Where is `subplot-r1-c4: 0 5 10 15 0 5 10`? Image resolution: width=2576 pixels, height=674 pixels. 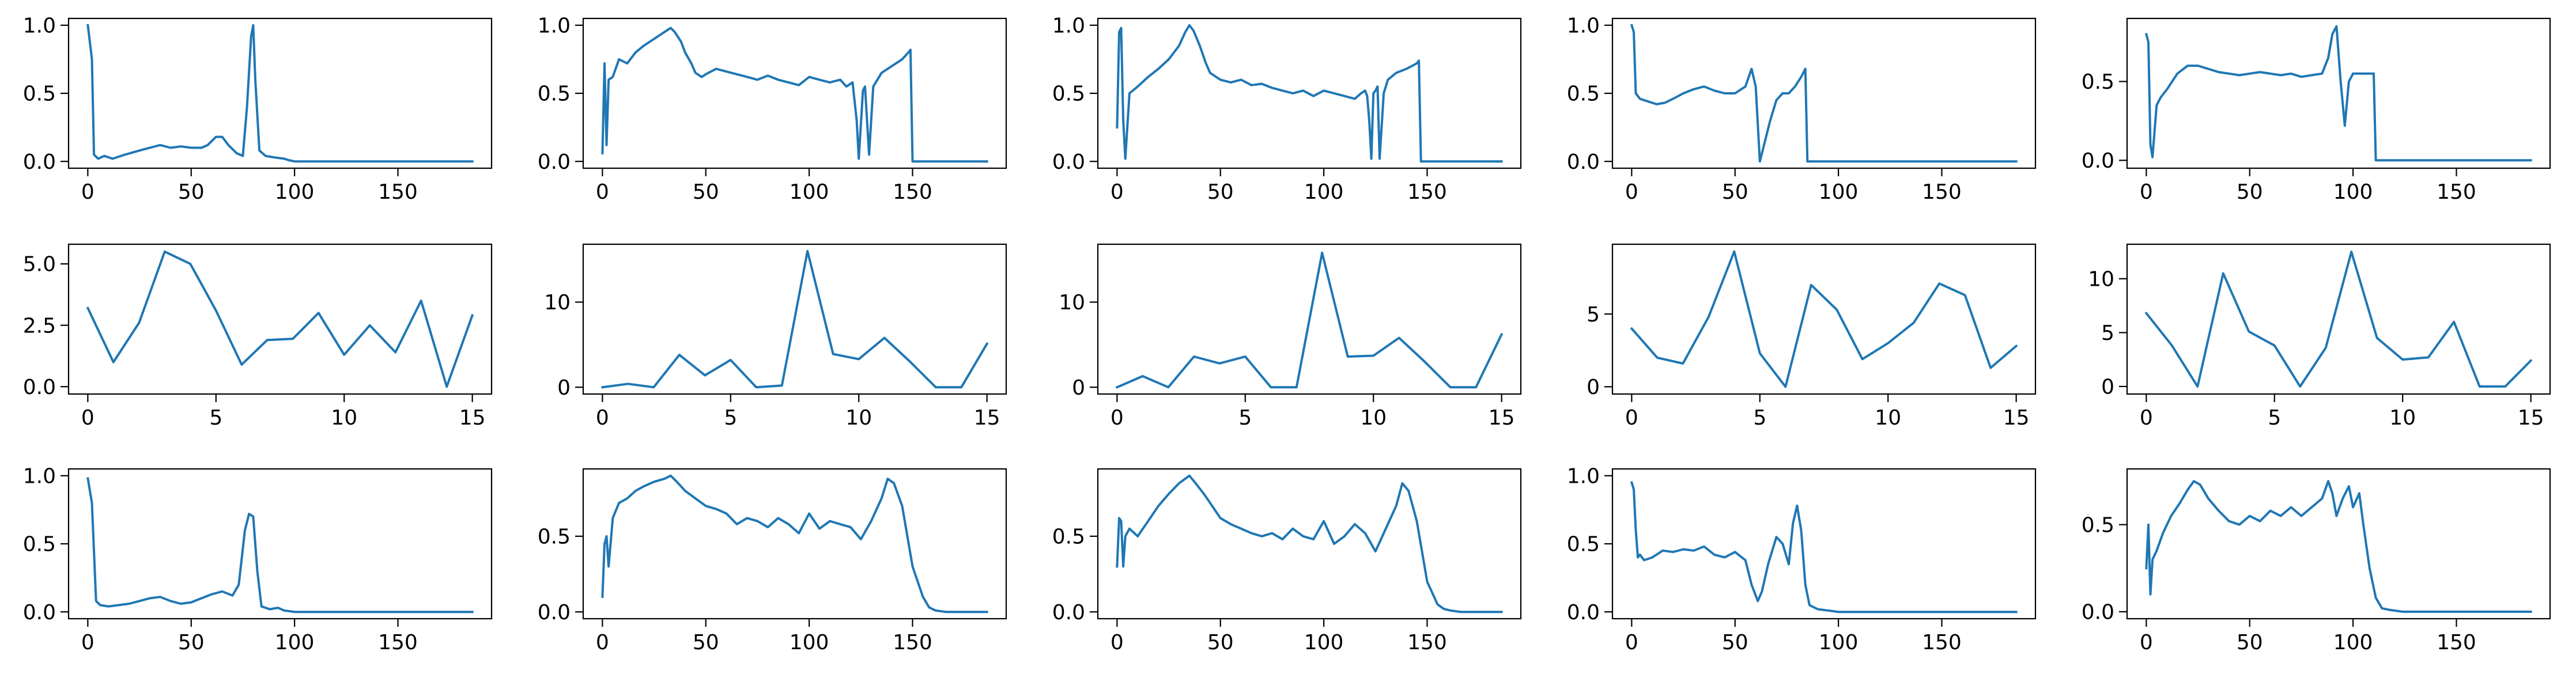 subplot-r1-c4: 0 5 10 15 0 5 10 is located at coordinates (2319, 336).